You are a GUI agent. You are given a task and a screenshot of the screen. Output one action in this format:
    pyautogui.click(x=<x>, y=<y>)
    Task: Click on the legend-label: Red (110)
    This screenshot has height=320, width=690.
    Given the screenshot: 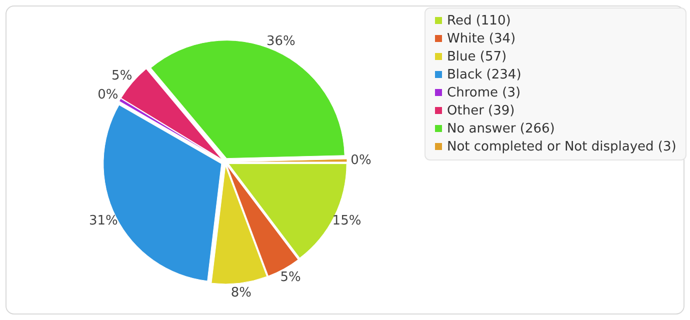 What is the action you would take?
    pyautogui.click(x=479, y=21)
    